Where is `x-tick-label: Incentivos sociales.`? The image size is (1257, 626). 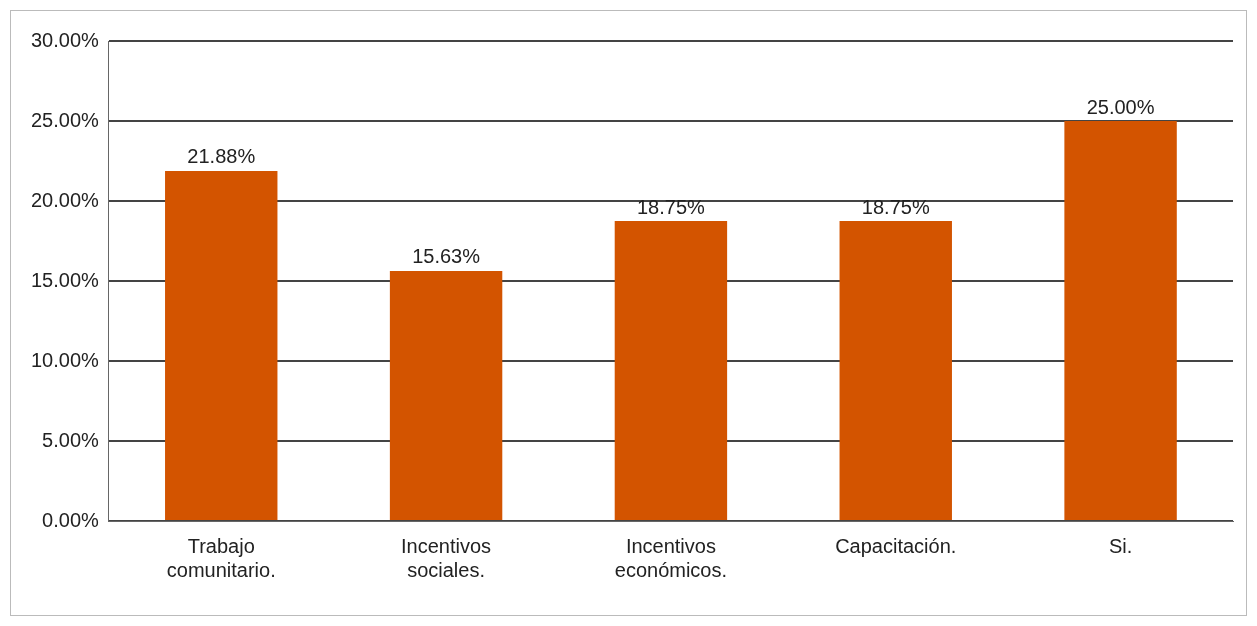 x-tick-label: Incentivos sociales. is located at coordinates (446, 557).